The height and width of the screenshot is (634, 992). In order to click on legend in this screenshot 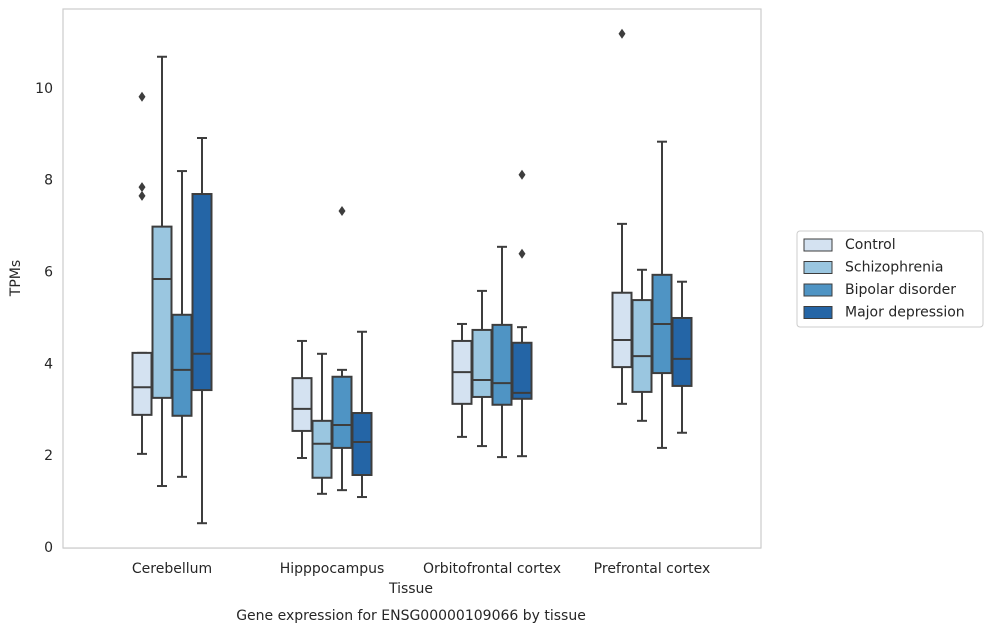, I will do `click(890, 279)`.